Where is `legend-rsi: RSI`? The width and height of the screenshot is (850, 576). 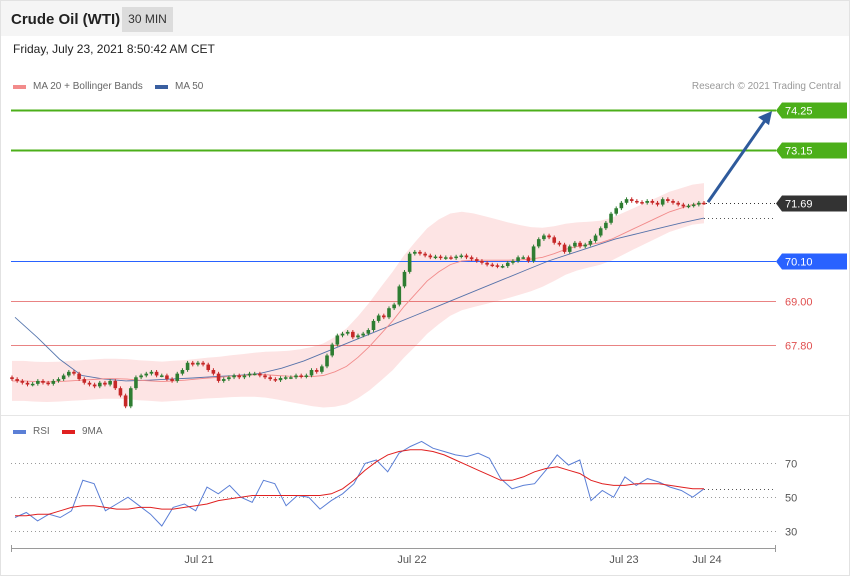 legend-rsi: RSI is located at coordinates (31, 431).